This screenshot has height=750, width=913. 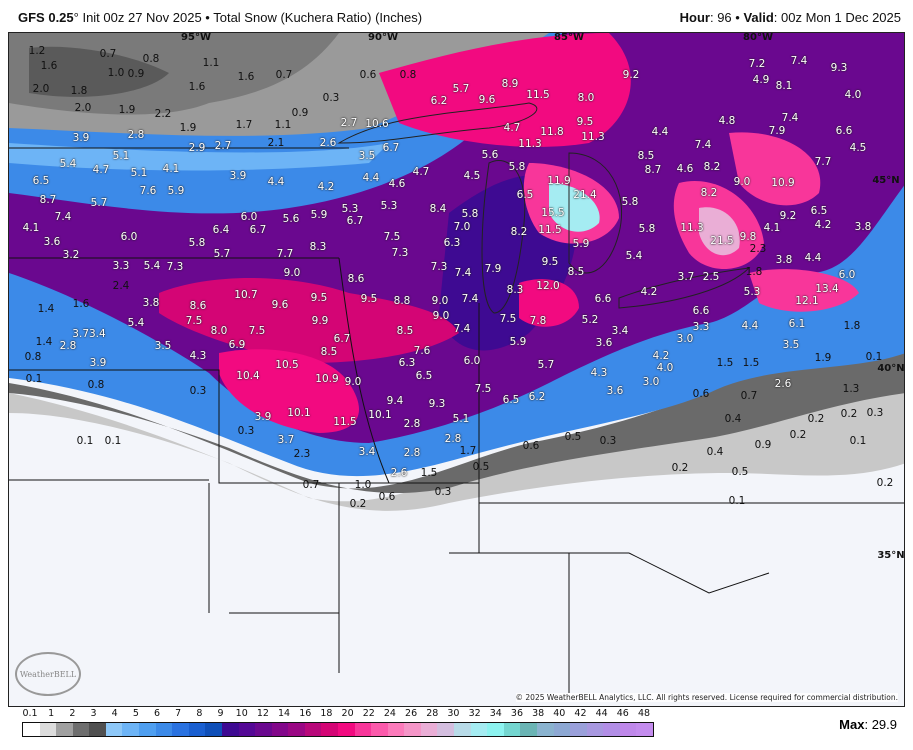 What do you see at coordinates (518, 342) in the screenshot?
I see `snowfall-value-label: 5.9` at bounding box center [518, 342].